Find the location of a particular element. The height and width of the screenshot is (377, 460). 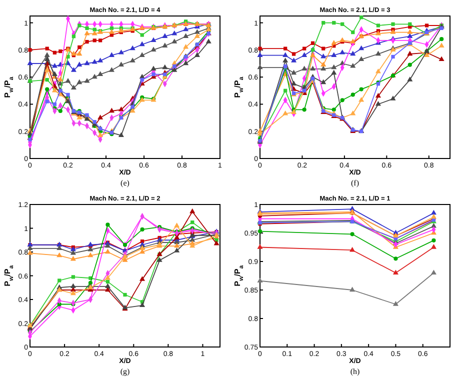

text: (h) is located at coordinates (355, 371).